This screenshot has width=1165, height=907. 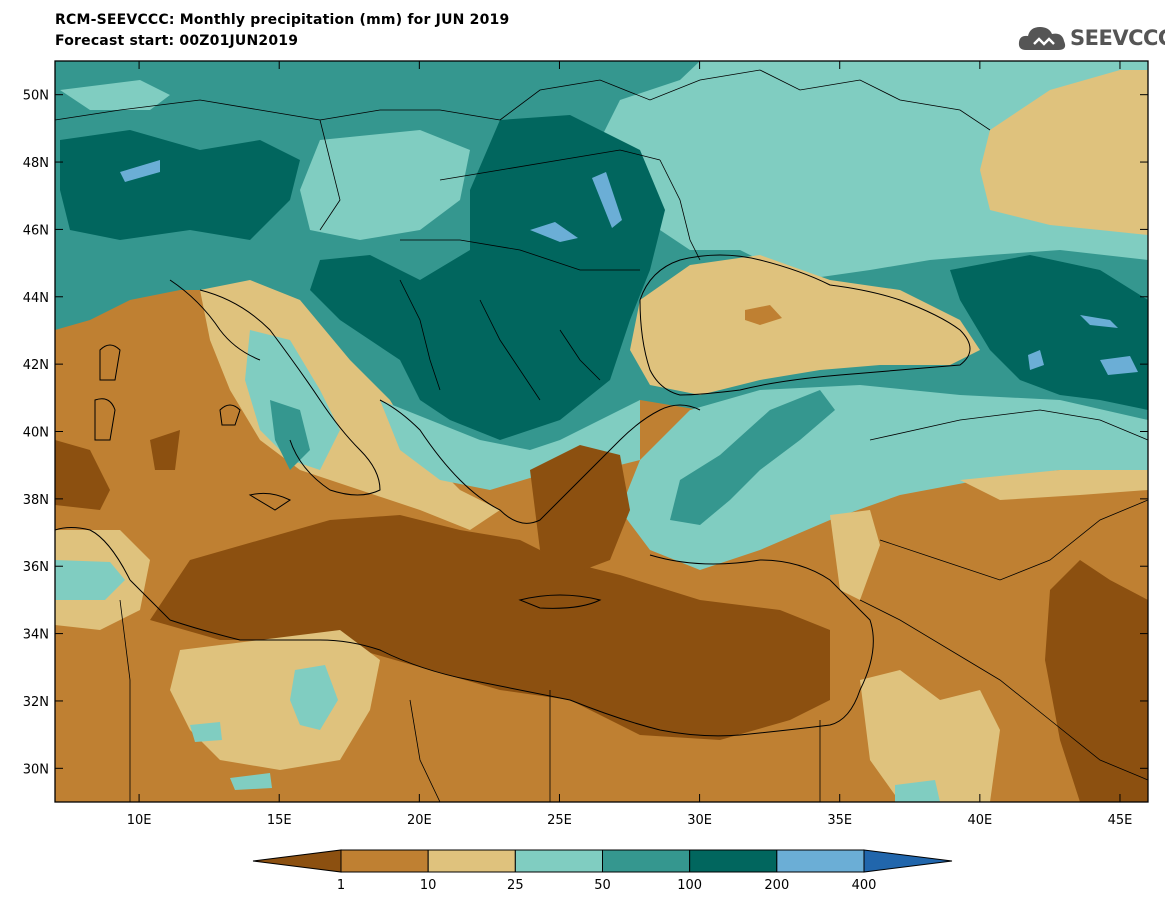 I want to click on field-tan-turkey-se, so click(x=1054, y=485).